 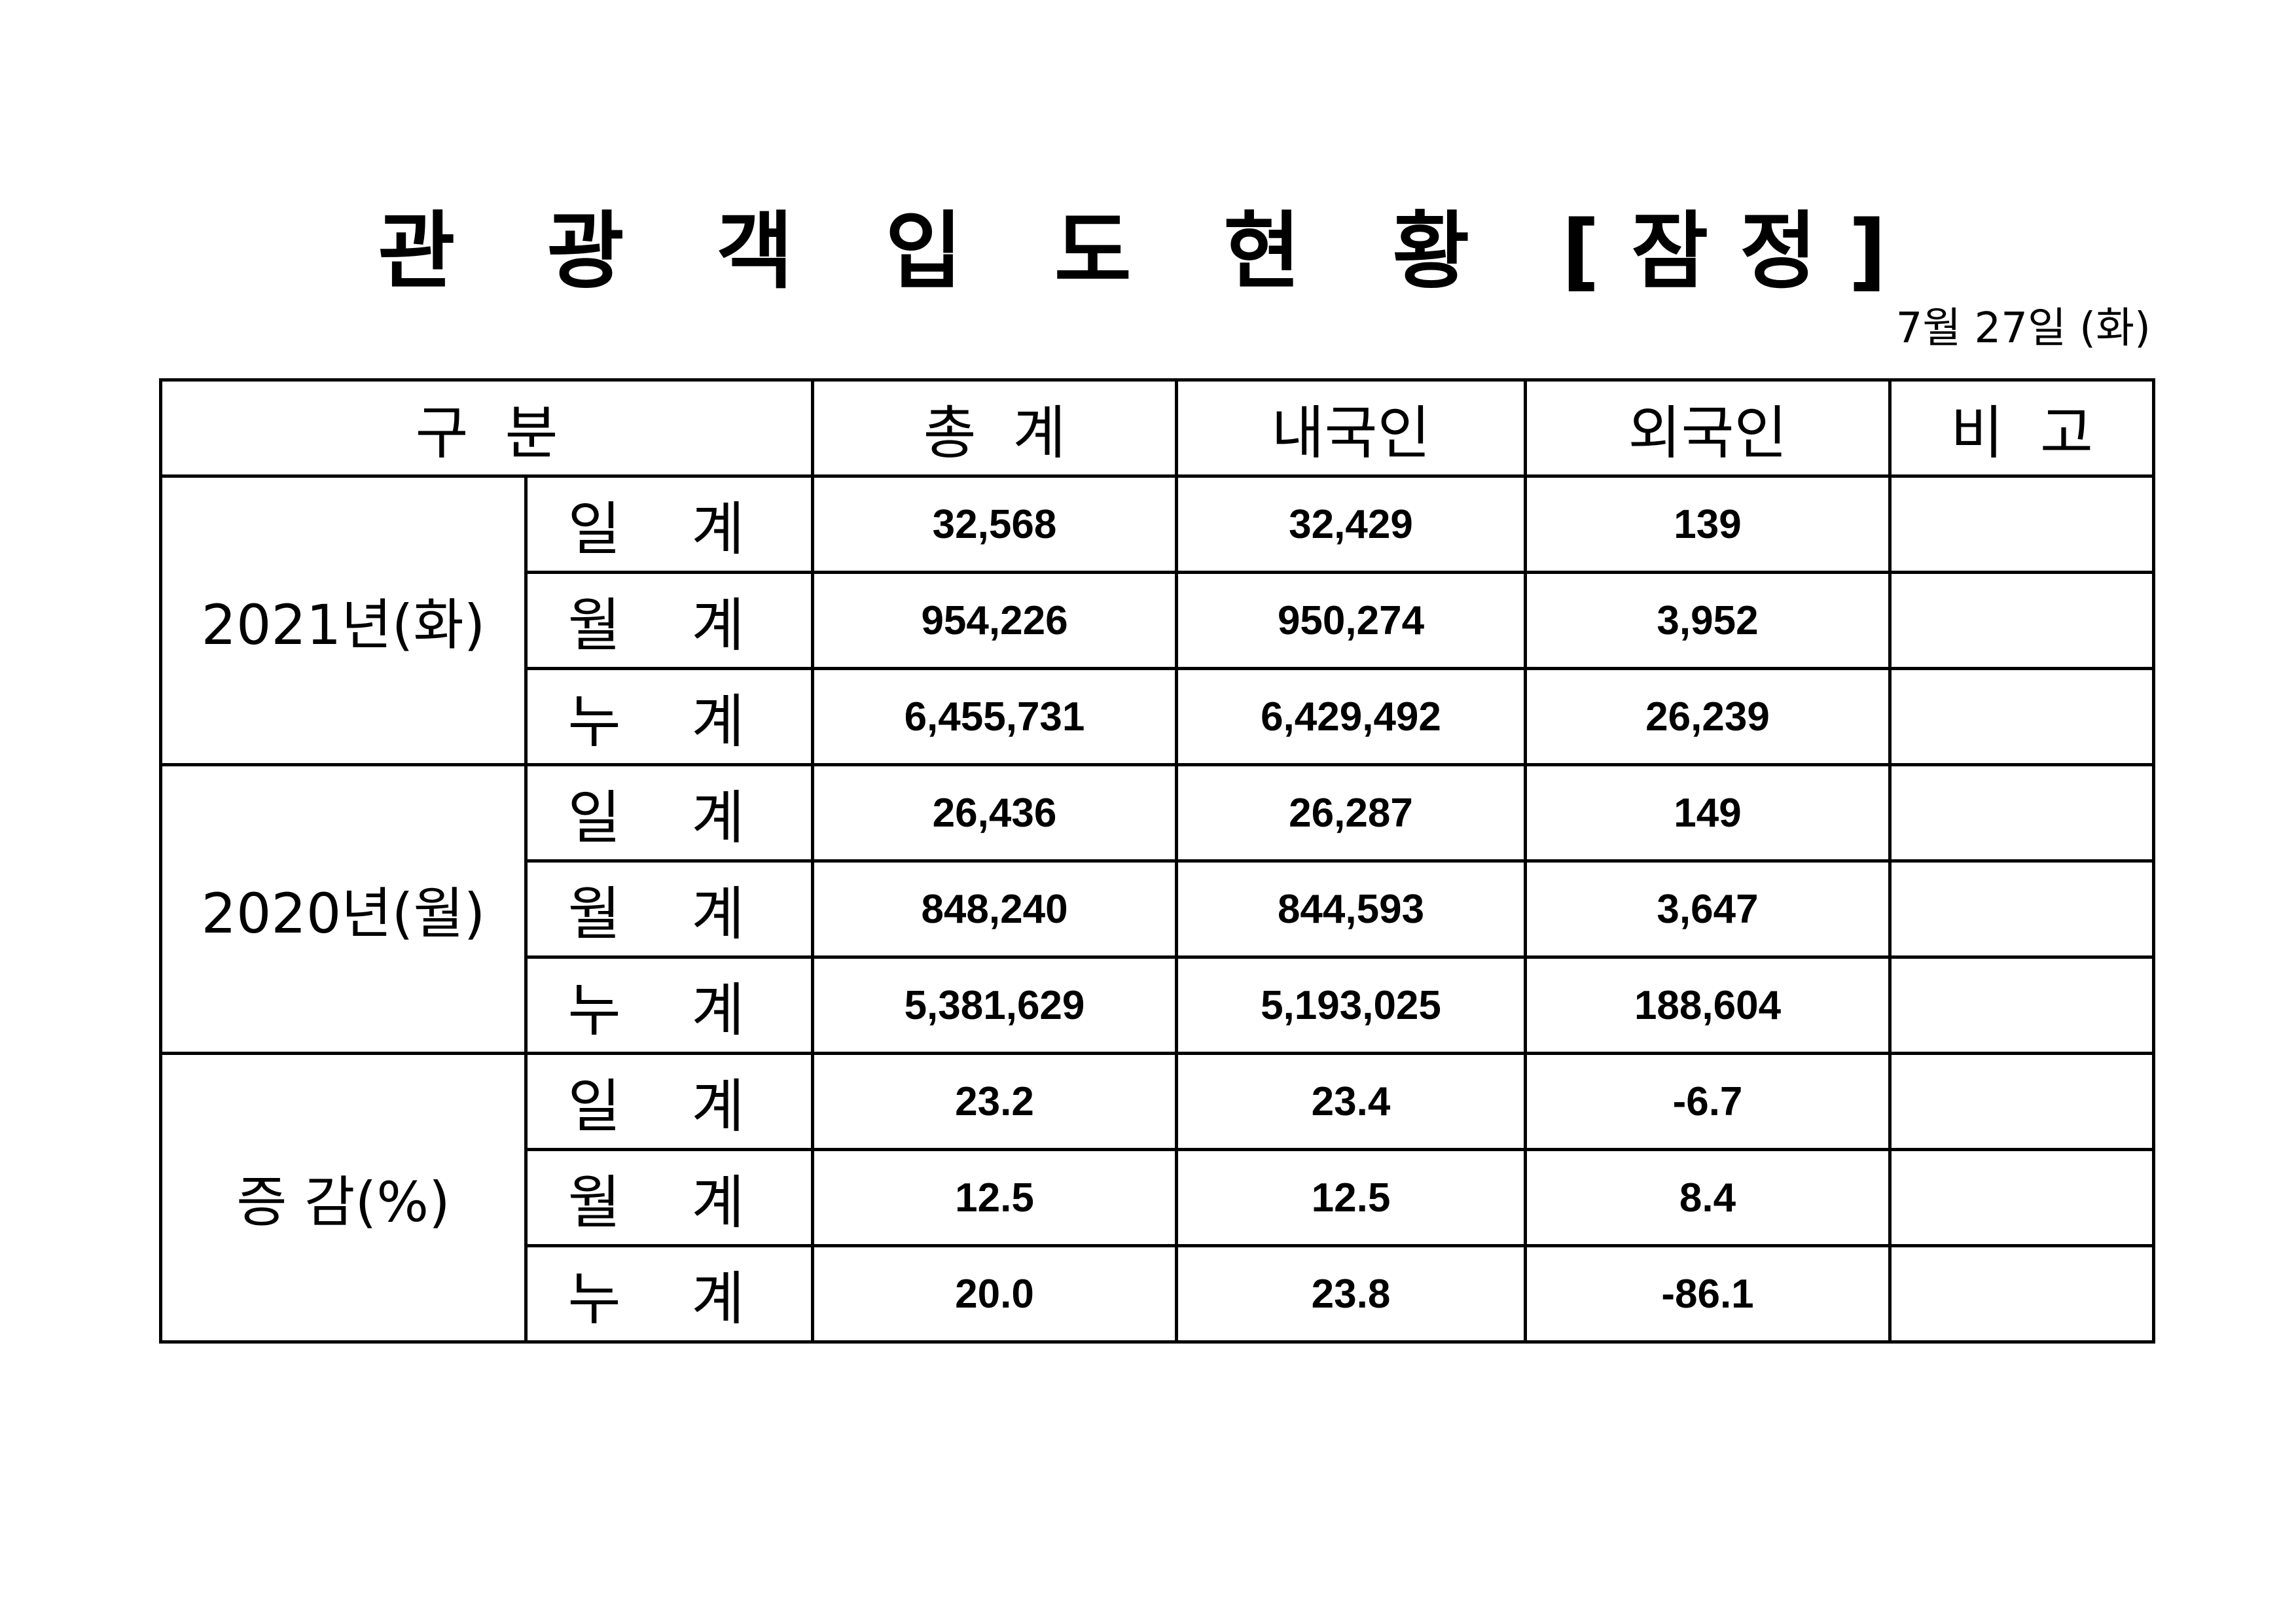 I want to click on foreign-cell: 139, so click(x=1708, y=524).